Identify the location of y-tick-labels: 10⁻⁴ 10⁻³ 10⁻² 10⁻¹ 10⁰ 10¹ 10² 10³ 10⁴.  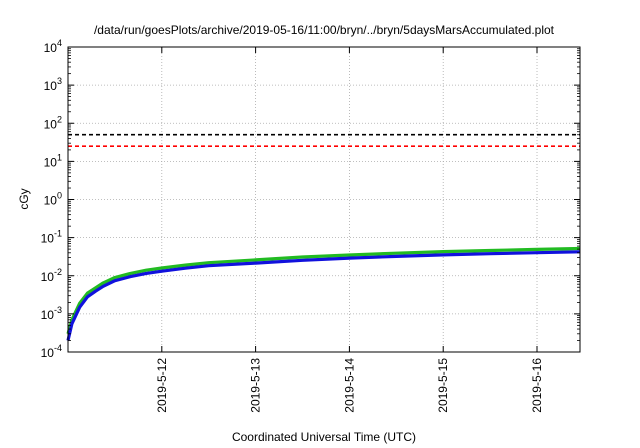
(51, 199).